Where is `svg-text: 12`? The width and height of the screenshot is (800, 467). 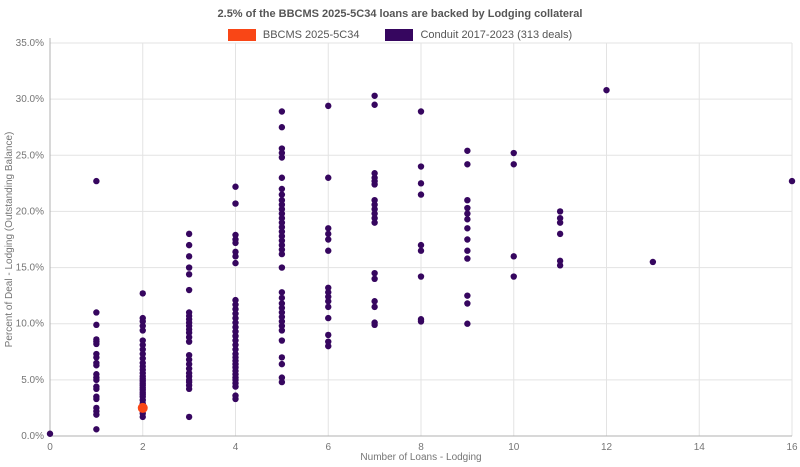
svg-text: 12 is located at coordinates (607, 447).